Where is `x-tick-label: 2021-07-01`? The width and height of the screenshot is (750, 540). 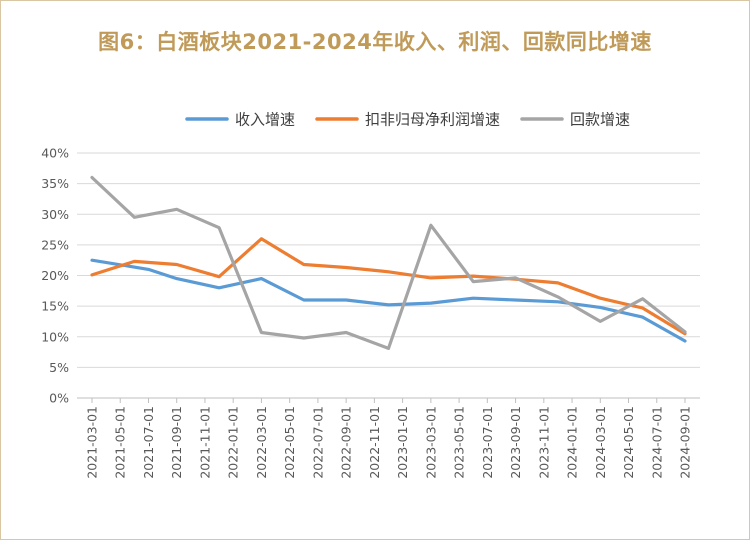
x-tick-label: 2021-07-01 is located at coordinates (148, 442).